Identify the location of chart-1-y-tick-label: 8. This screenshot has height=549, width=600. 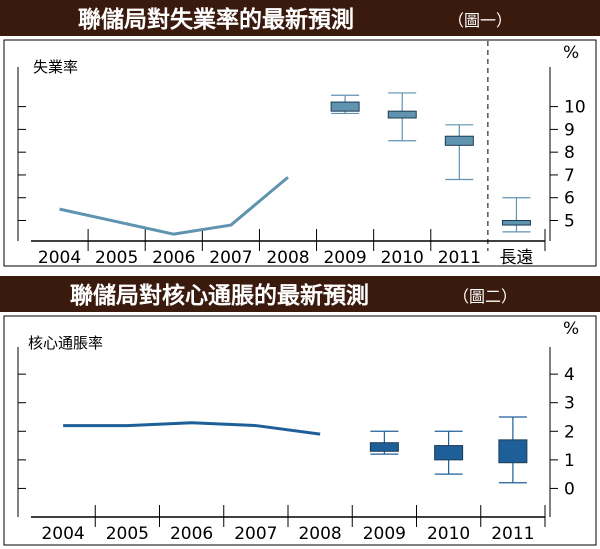
(569, 153).